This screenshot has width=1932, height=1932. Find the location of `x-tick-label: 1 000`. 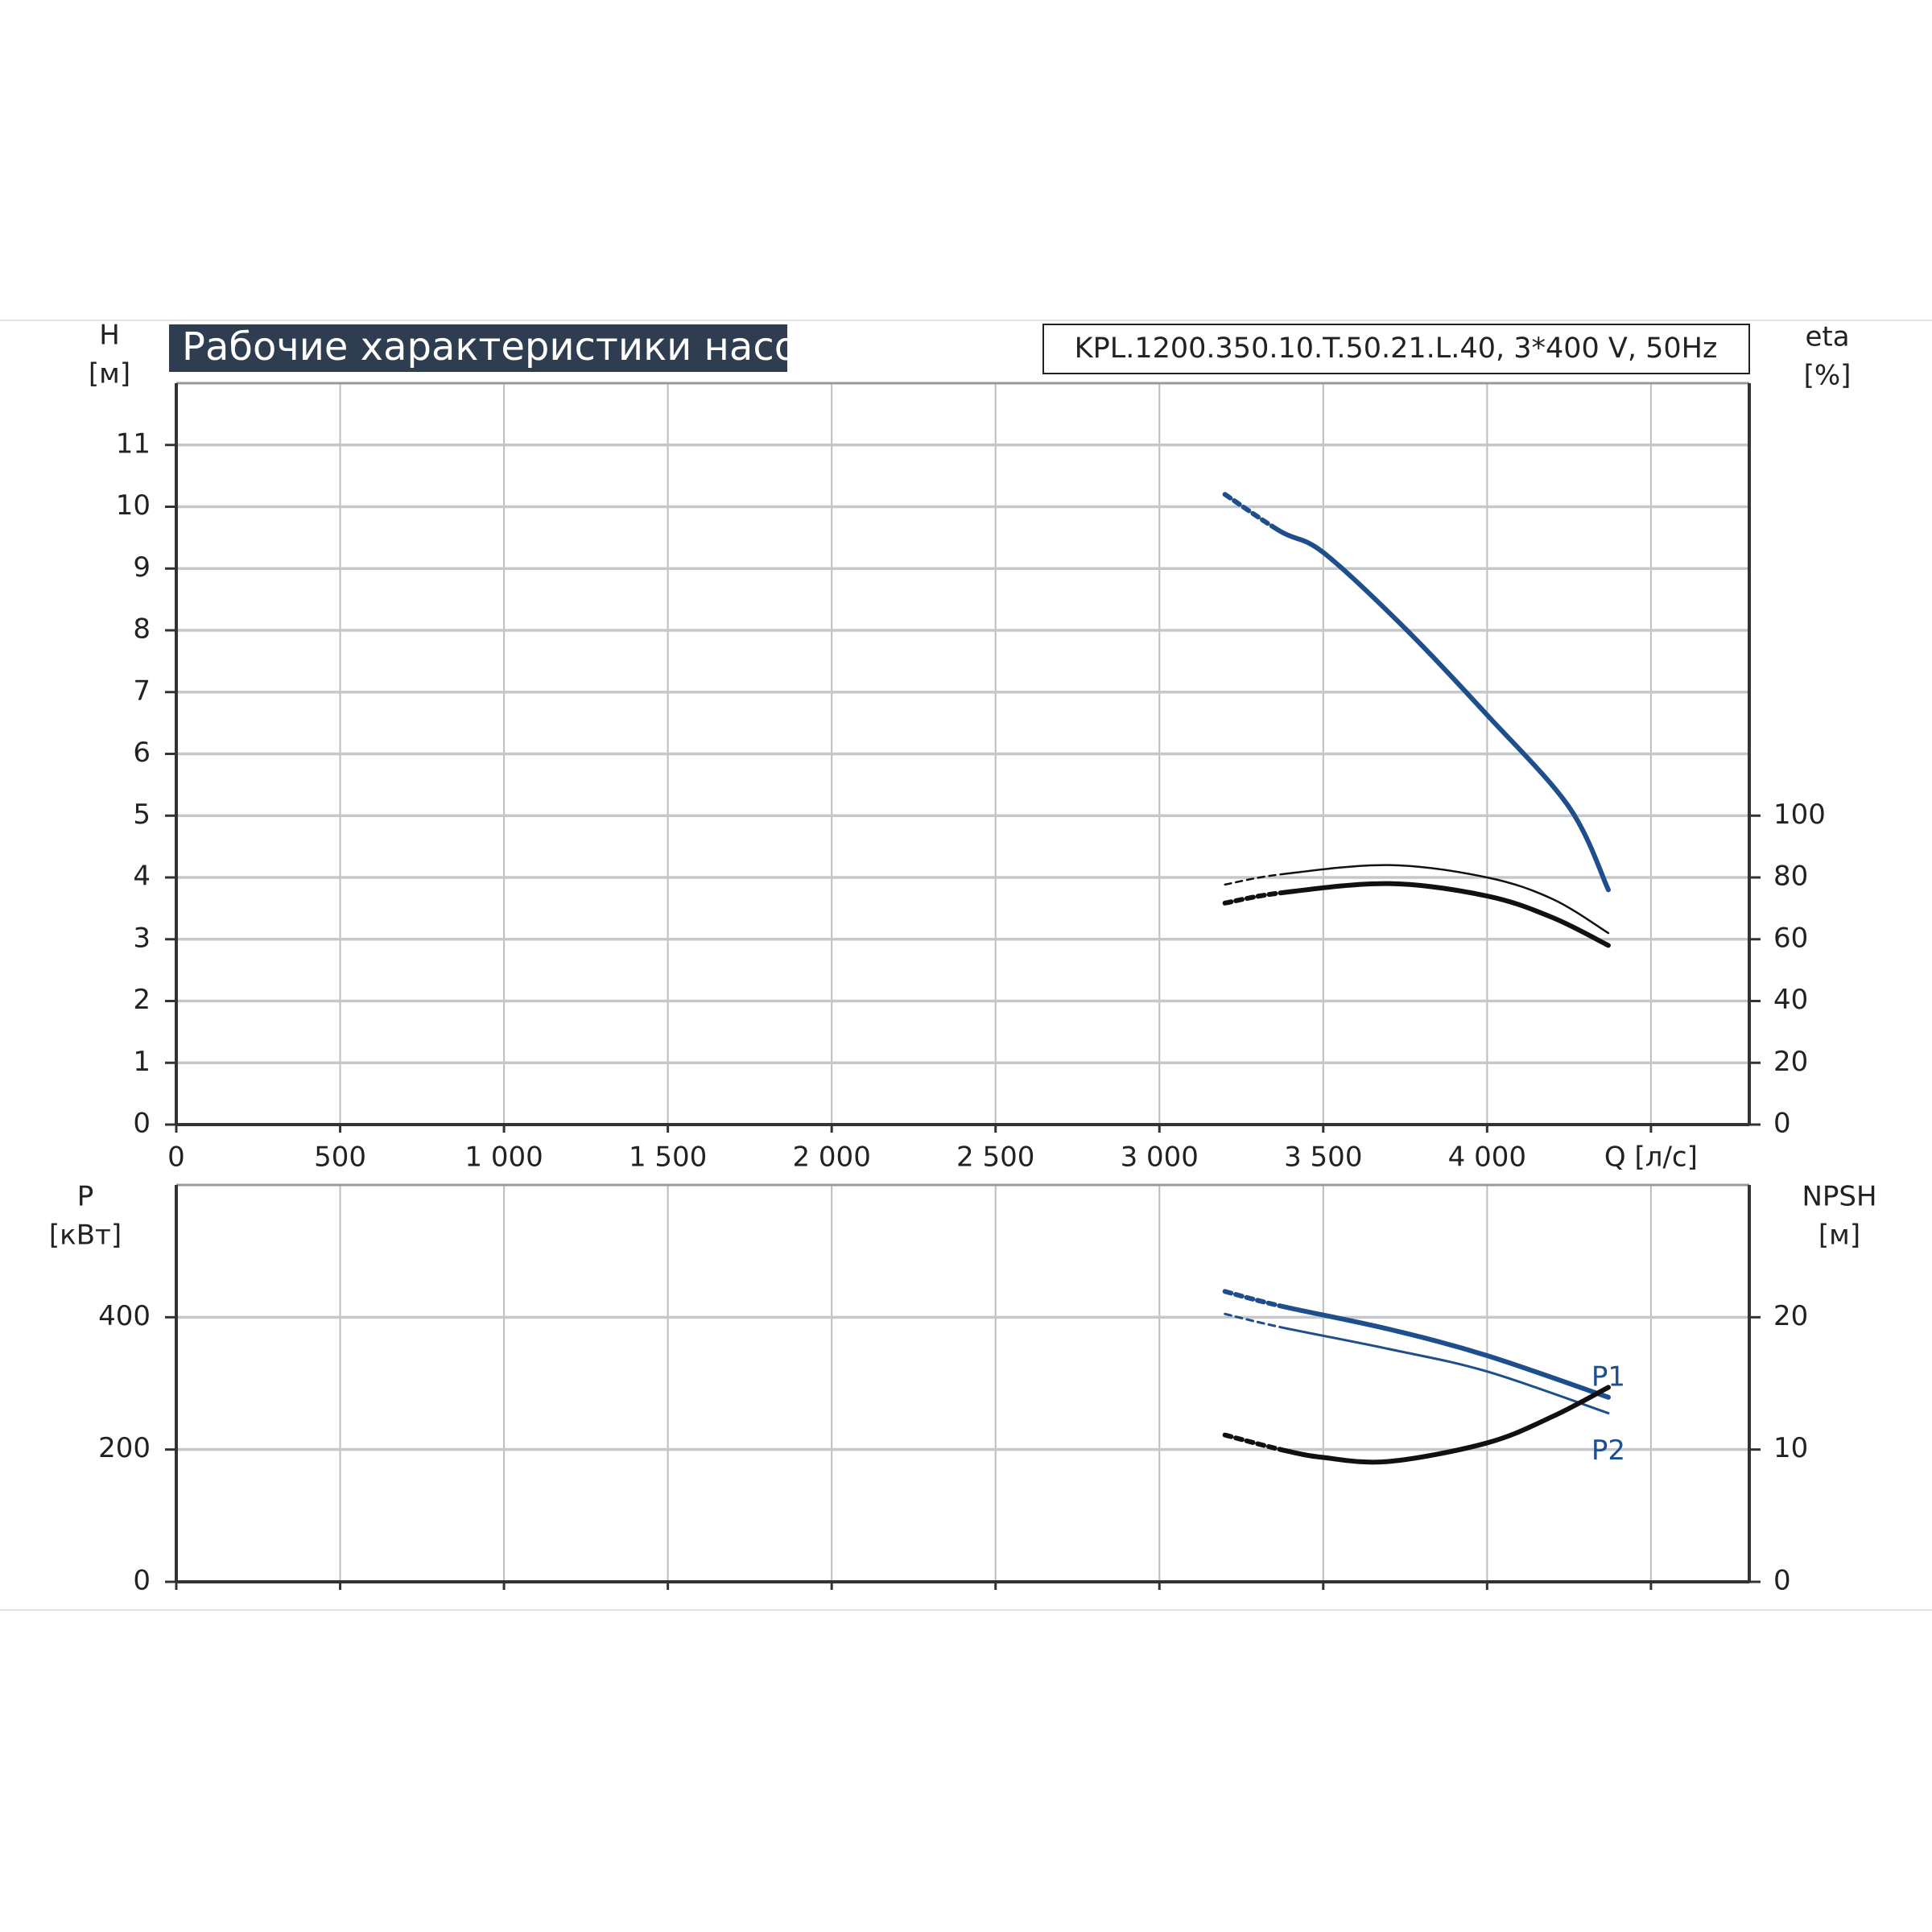

x-tick-label: 1 000 is located at coordinates (504, 1157).